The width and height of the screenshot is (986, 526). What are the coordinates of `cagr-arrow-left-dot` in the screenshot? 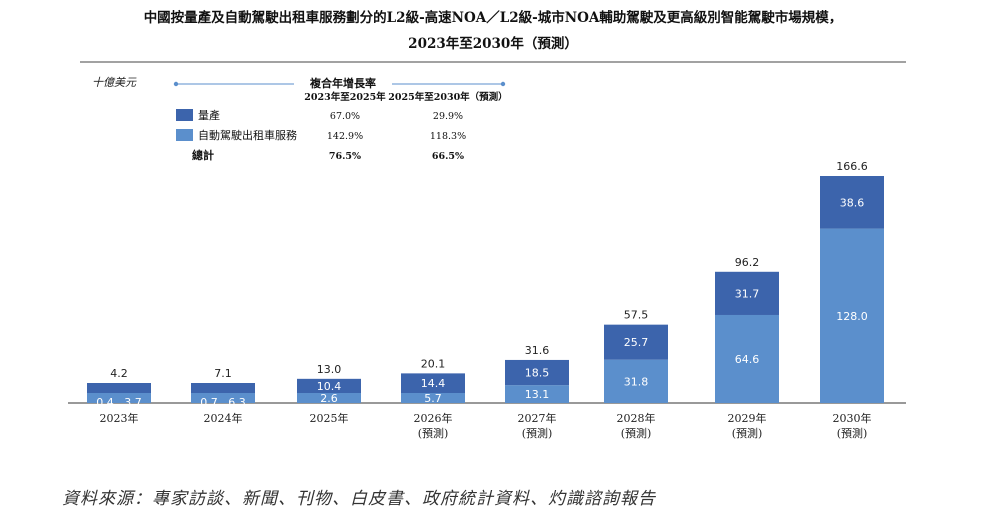 It's located at (176, 84).